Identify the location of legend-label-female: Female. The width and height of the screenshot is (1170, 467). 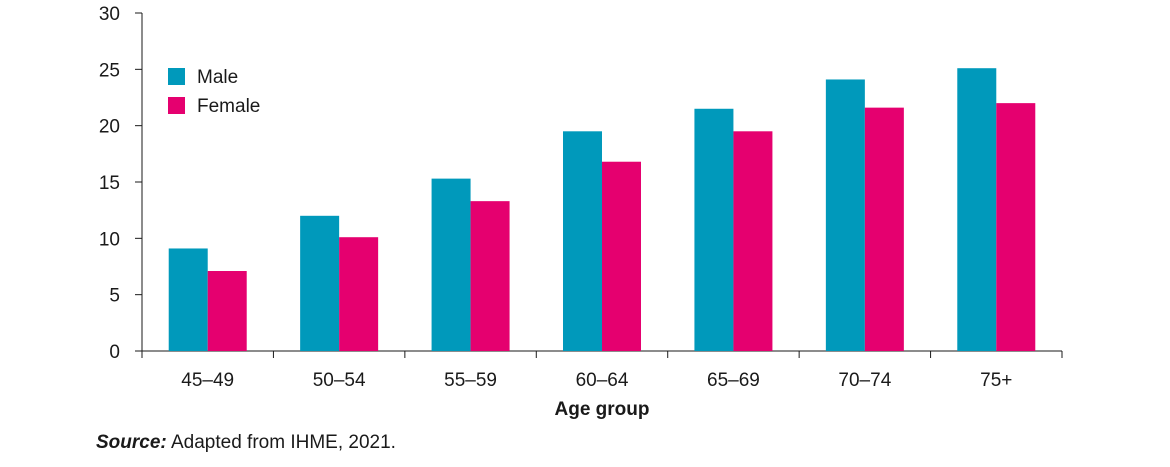
(228, 106).